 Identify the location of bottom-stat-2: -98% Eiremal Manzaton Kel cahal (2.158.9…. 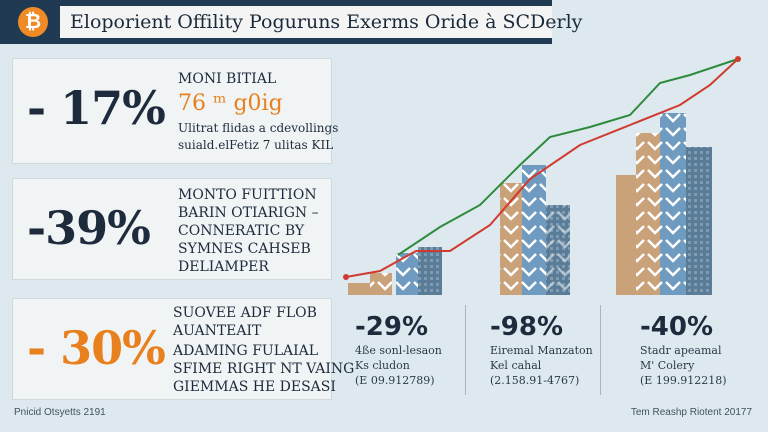
(550, 349).